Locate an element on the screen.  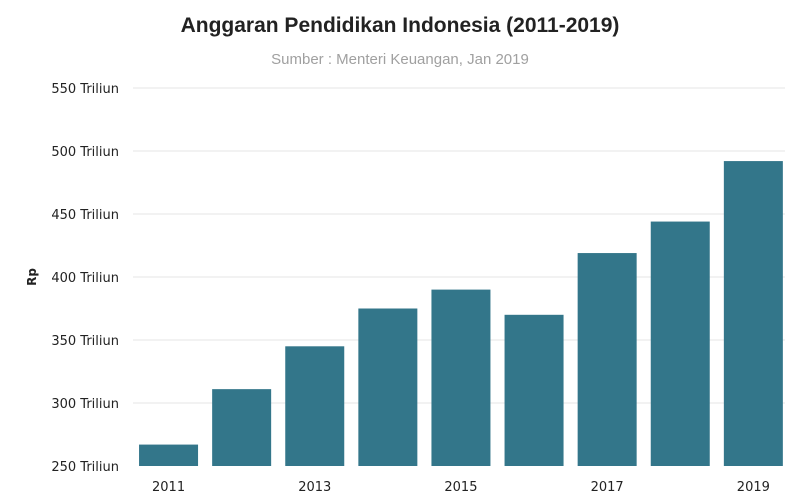
y-tick-label: 300 Triliun is located at coordinates (85, 404).